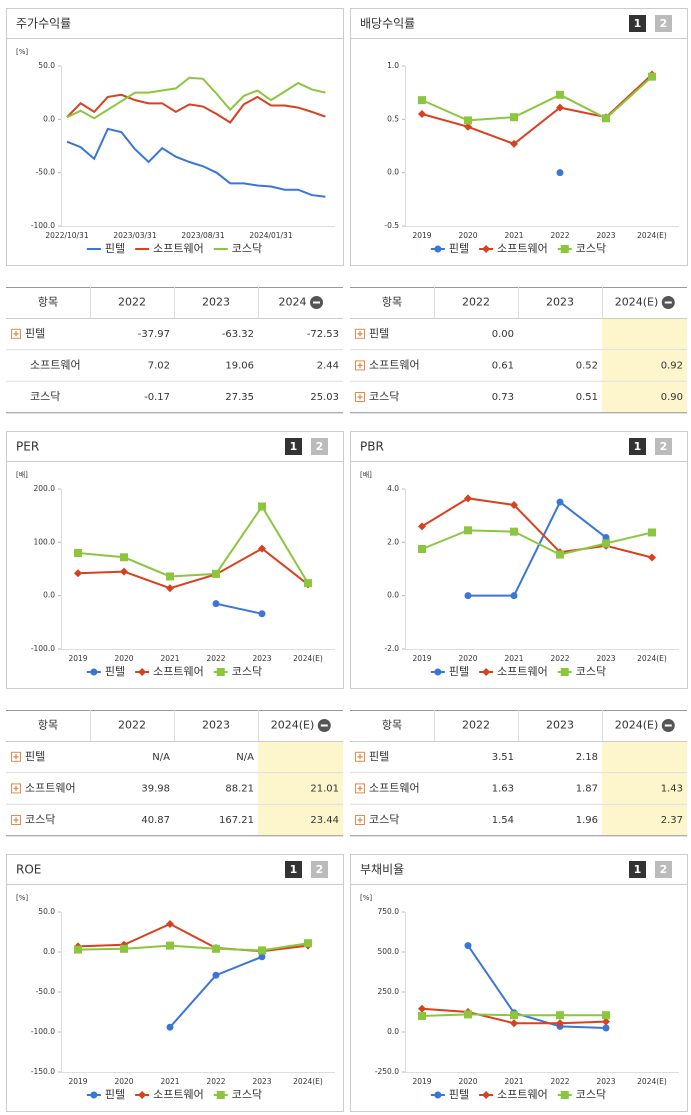 The image size is (691, 1115). I want to click on cell-value: 0.92, so click(672, 365).